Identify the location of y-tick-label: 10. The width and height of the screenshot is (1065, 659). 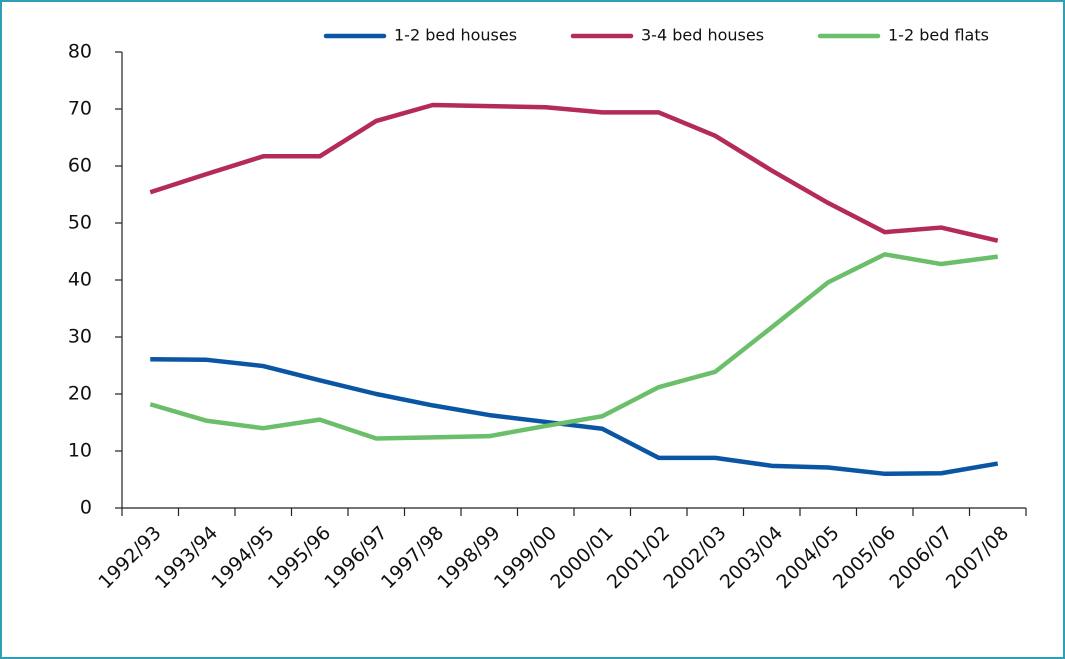
(80, 451).